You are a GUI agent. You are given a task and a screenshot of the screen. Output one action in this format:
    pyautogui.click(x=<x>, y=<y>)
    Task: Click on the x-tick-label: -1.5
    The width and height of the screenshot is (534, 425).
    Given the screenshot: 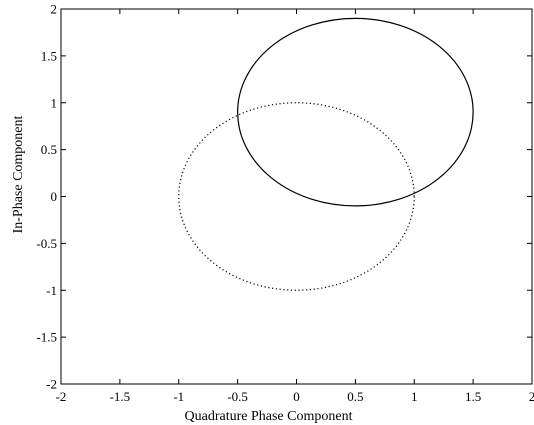 What is the action you would take?
    pyautogui.click(x=120, y=396)
    